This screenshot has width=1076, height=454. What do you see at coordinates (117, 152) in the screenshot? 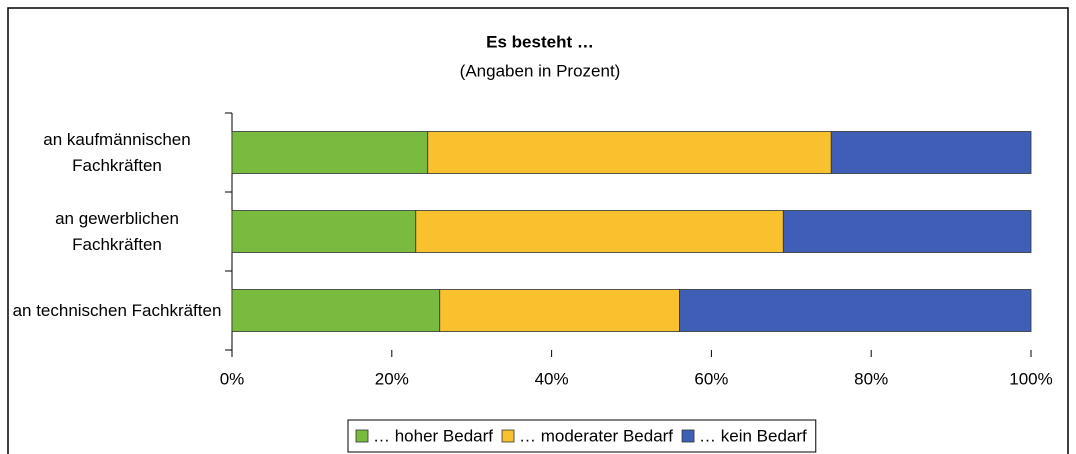
I see `category-label: an kaufmännischen Fachkräften` at bounding box center [117, 152].